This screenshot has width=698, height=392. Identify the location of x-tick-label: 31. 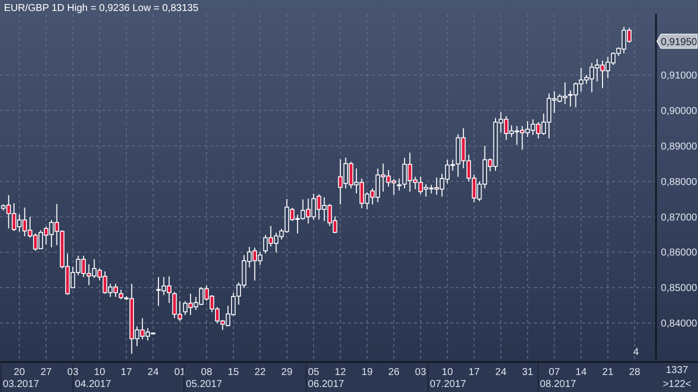
(528, 372).